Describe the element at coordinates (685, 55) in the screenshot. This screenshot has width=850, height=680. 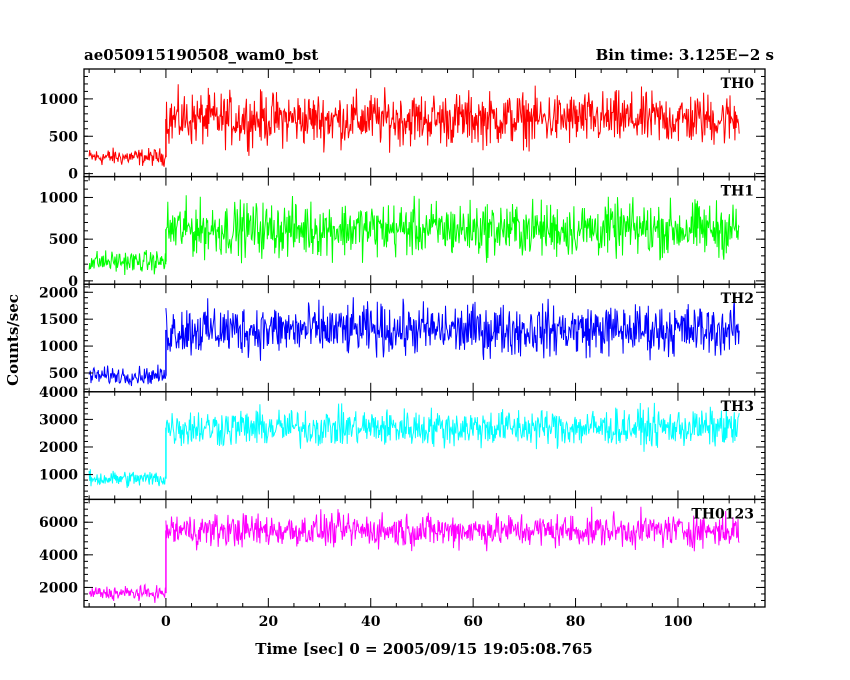
I see `chart-title-right: Bin time: 3.125E−2 s` at that location.